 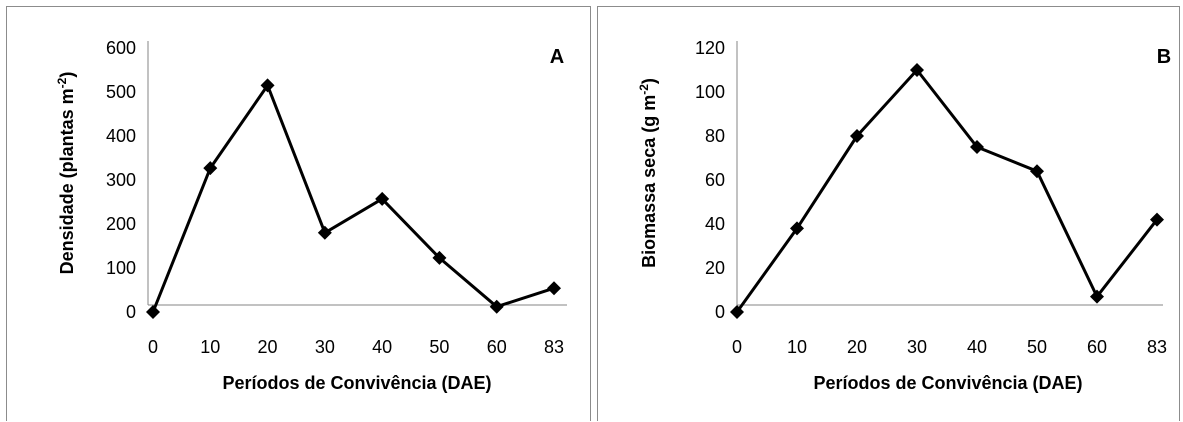 I want to click on y-tick-label: 40, so click(x=715, y=224).